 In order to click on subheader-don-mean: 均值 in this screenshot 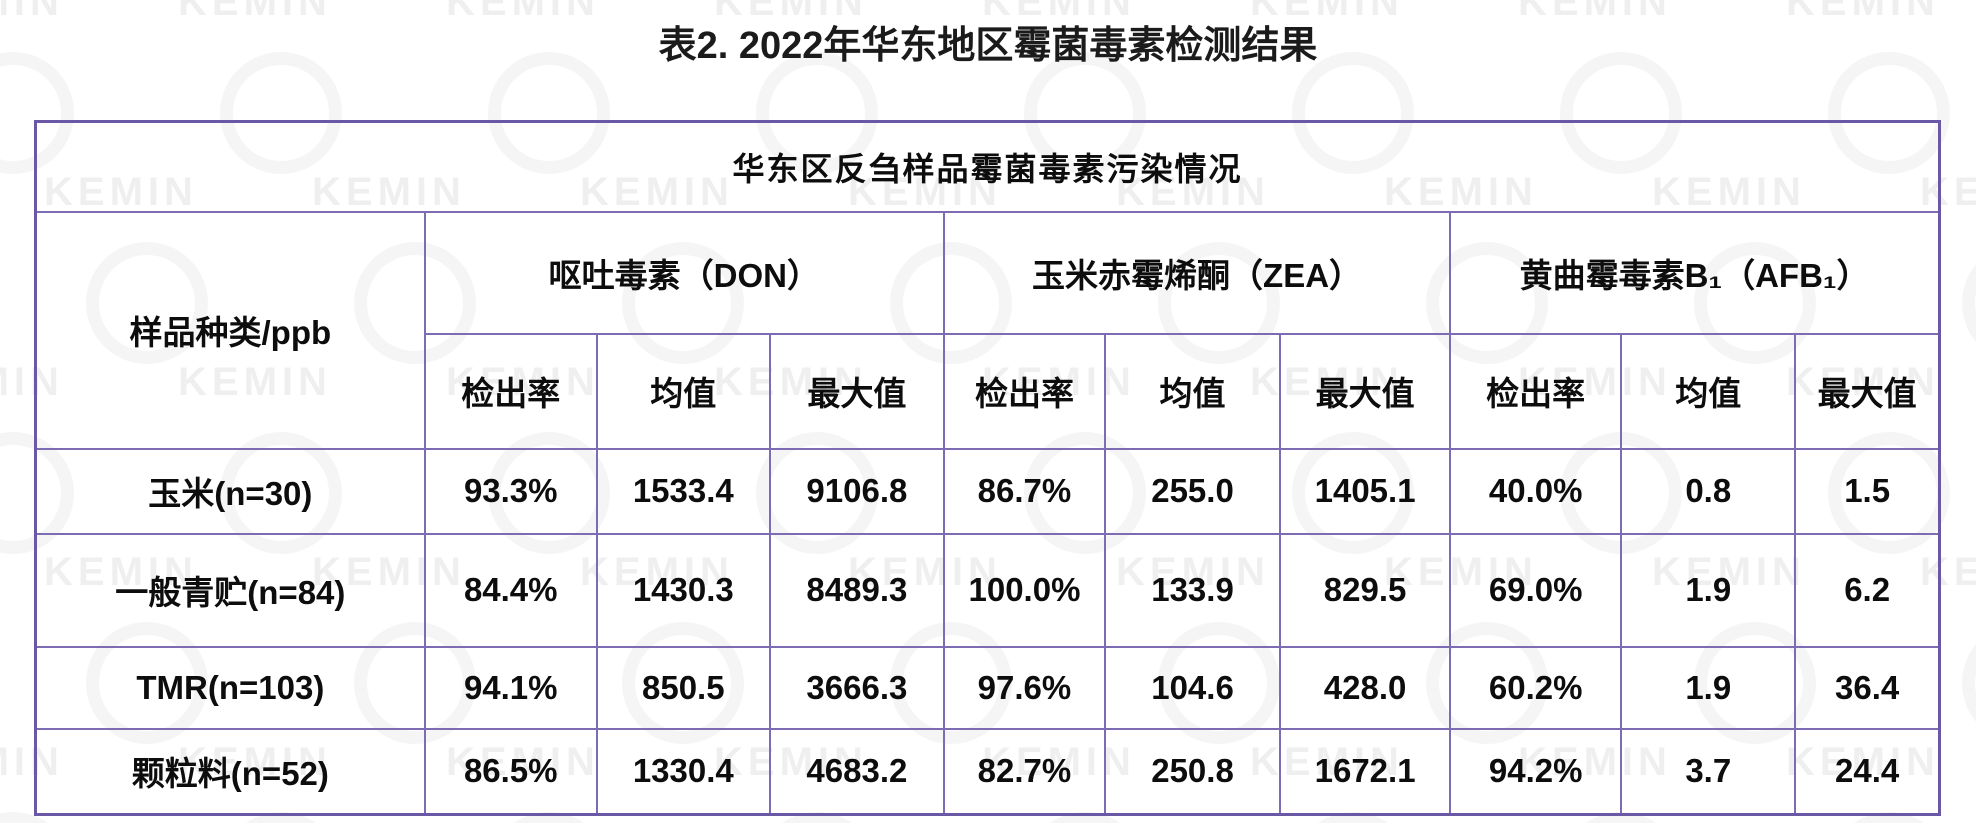, I will do `click(683, 391)`.